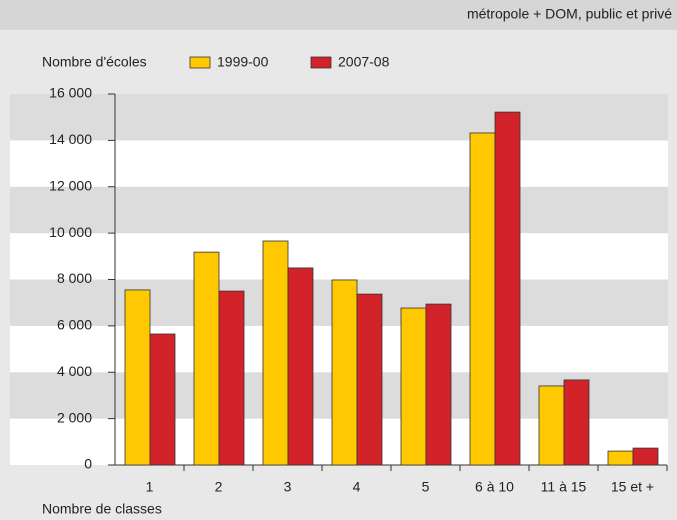 The image size is (677, 520). Describe the element at coordinates (426, 487) in the screenshot. I see `x-tick-label: 5` at that location.